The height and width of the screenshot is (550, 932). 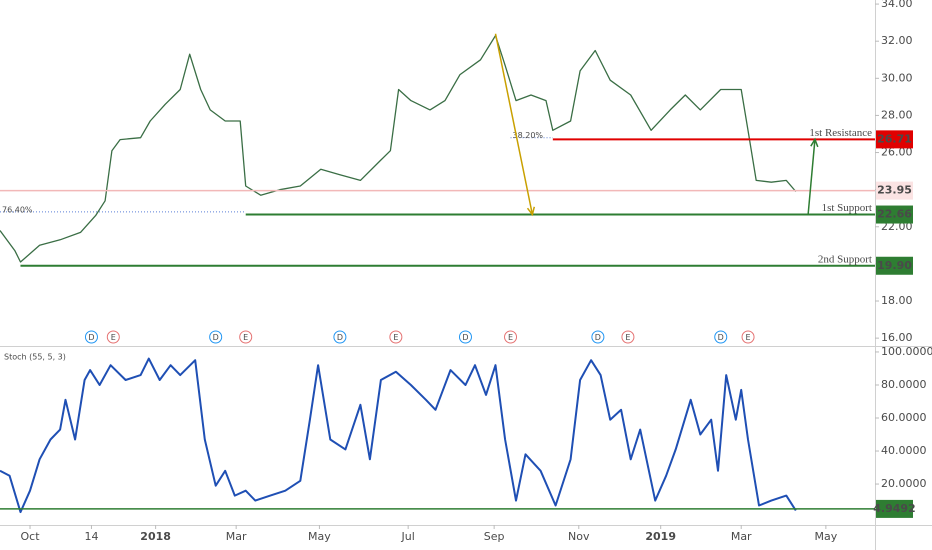 I want to click on x-tick-label: Nov, so click(x=579, y=536).